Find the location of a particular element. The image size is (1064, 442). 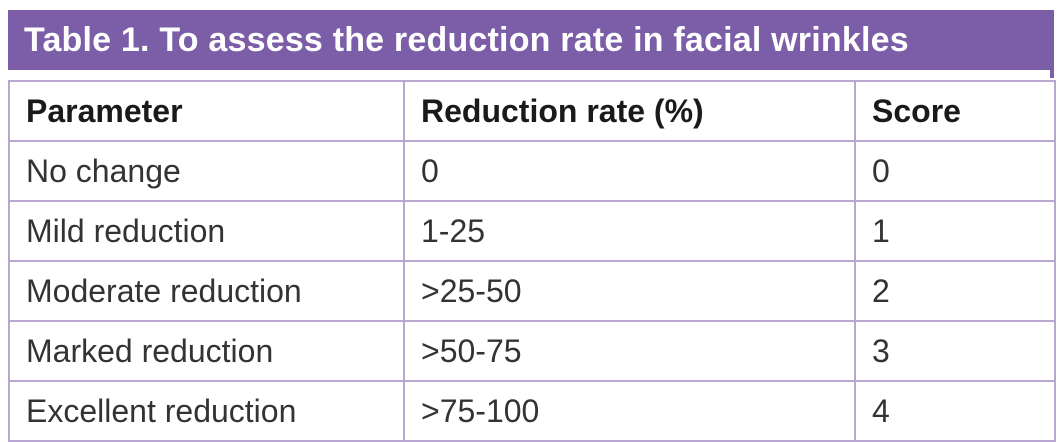

header-reduction-rate: Reduction rate (%) is located at coordinates (629, 111).